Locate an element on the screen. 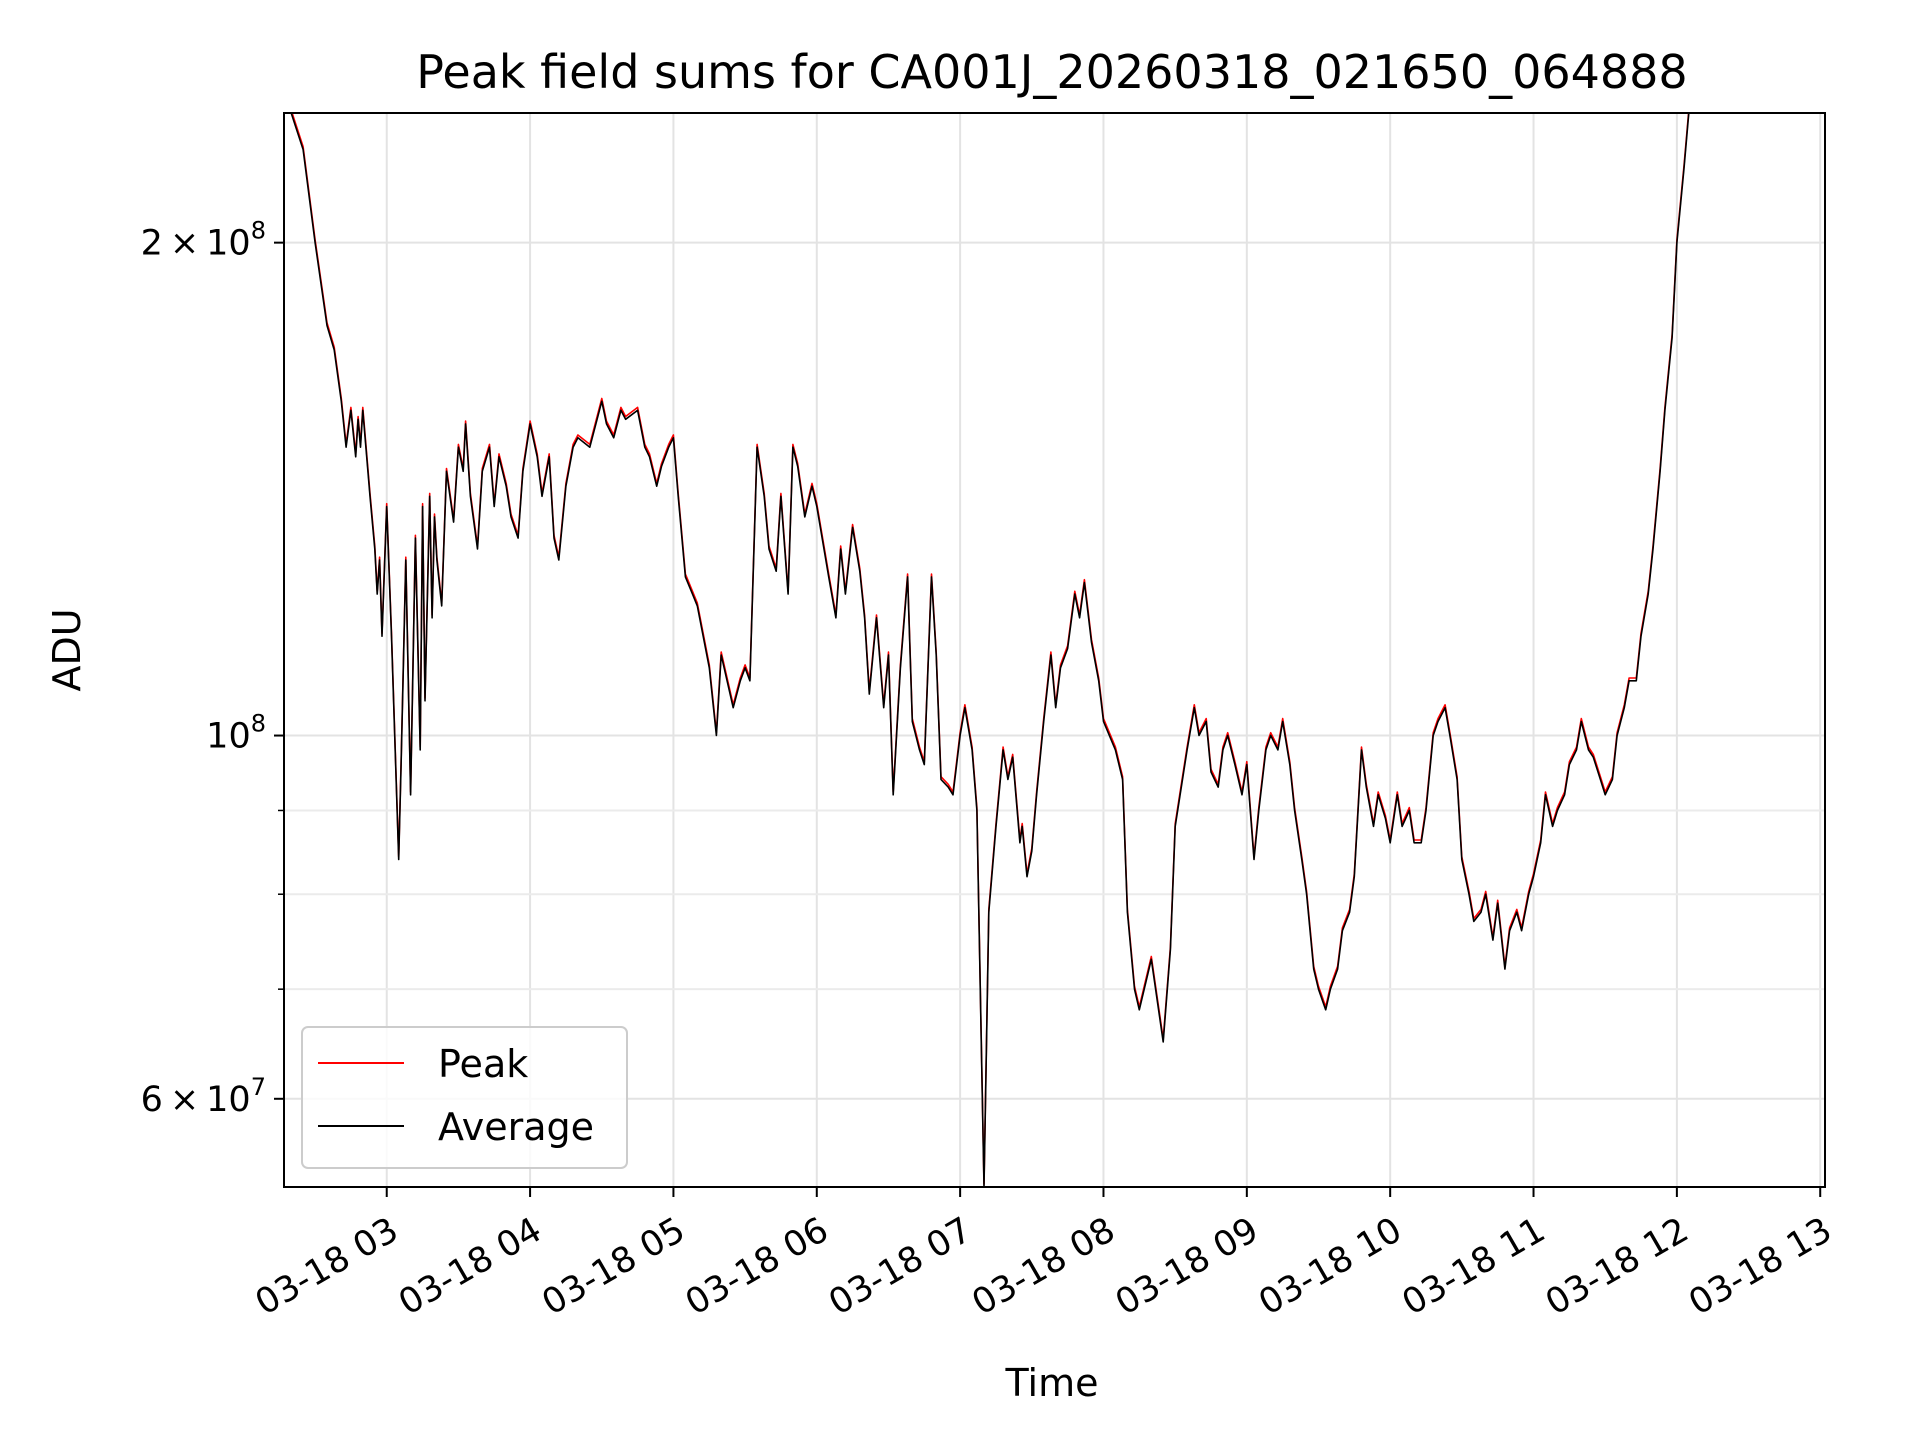  y-tick-label: 108 is located at coordinates (236, 733).